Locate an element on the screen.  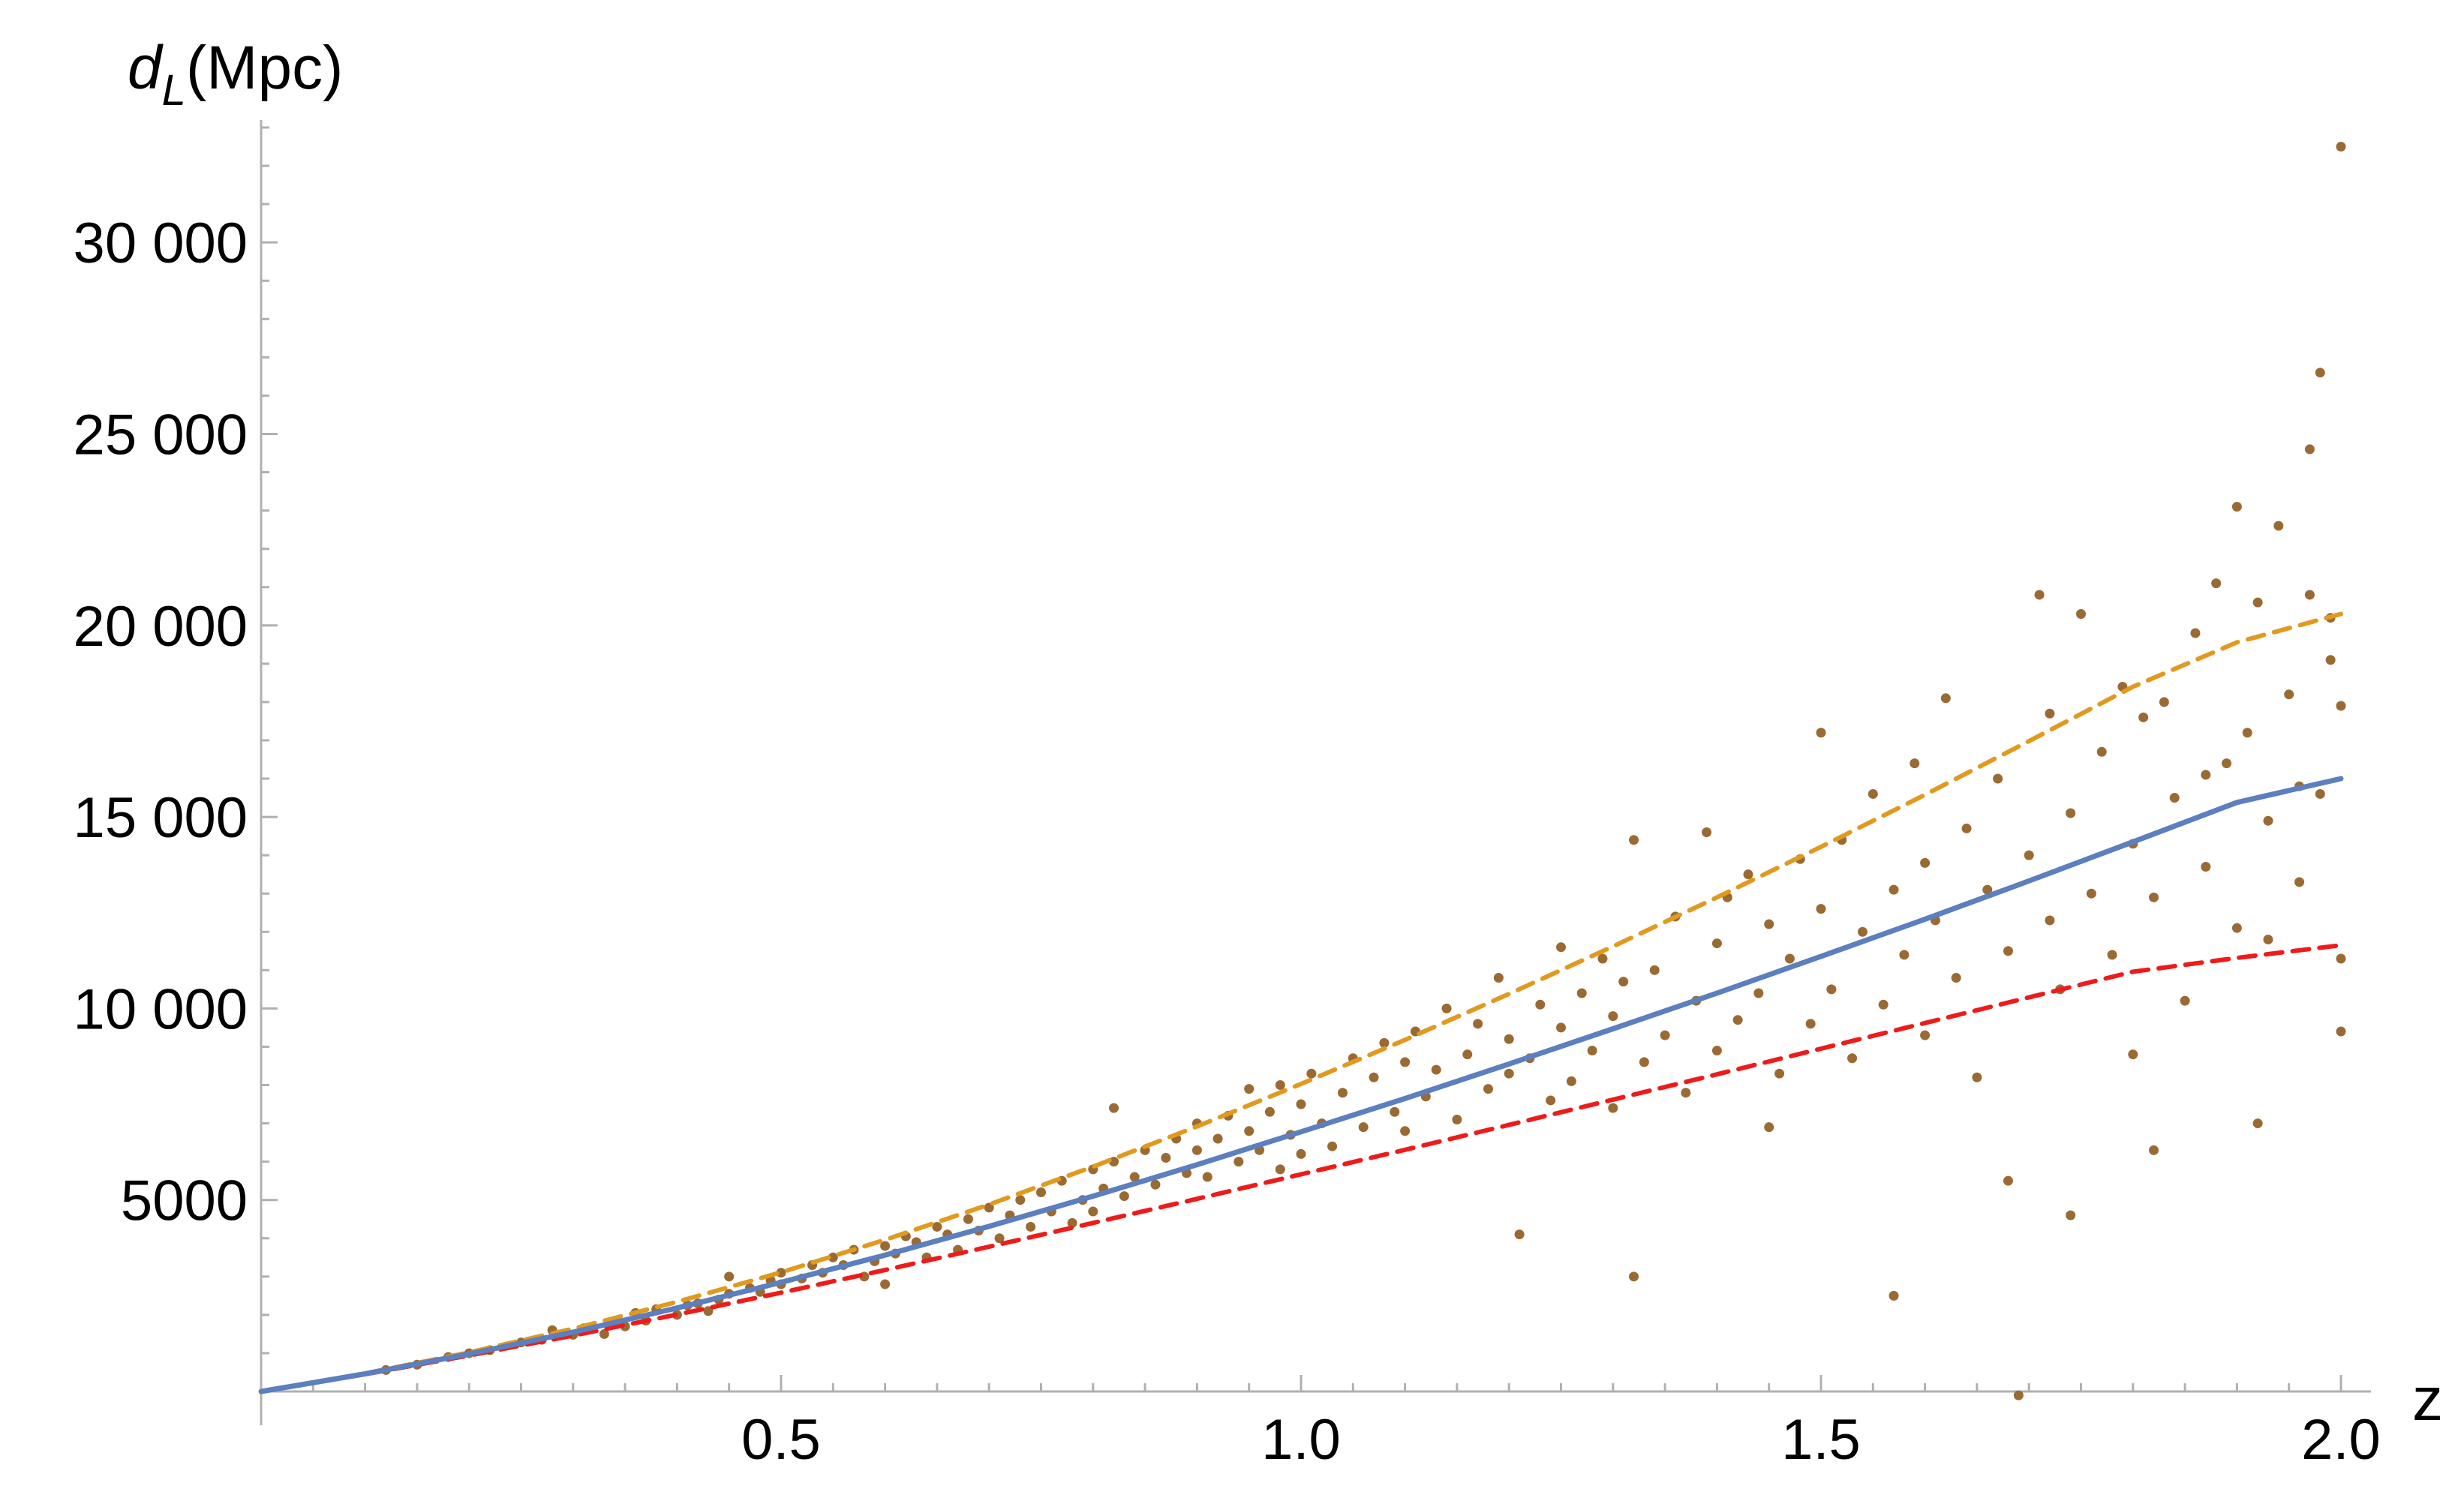
y-axis-label: dL(Mpc) is located at coordinates (235, 74).